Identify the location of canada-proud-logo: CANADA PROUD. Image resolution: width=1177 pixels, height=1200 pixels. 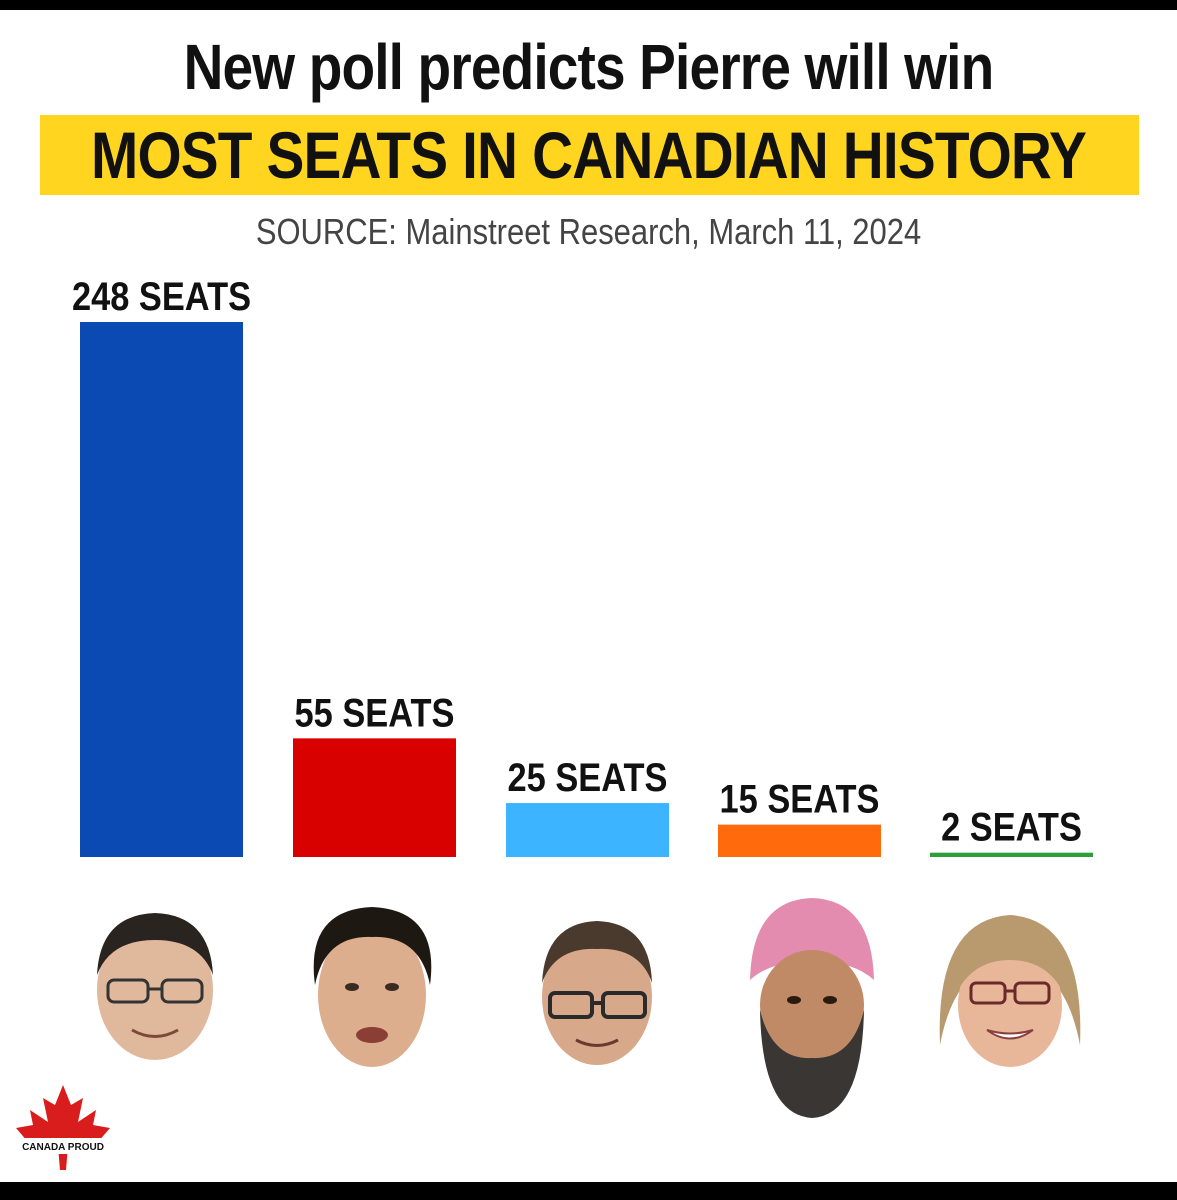
(63, 1130).